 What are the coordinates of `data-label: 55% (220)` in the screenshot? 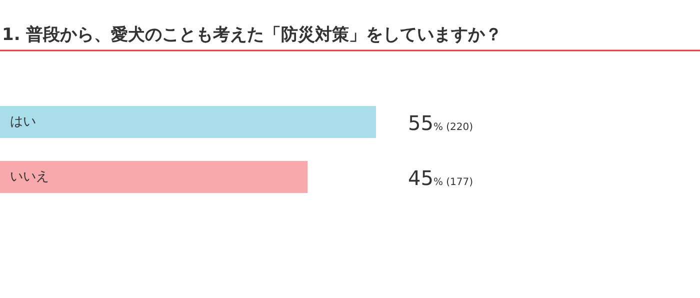 It's located at (441, 123).